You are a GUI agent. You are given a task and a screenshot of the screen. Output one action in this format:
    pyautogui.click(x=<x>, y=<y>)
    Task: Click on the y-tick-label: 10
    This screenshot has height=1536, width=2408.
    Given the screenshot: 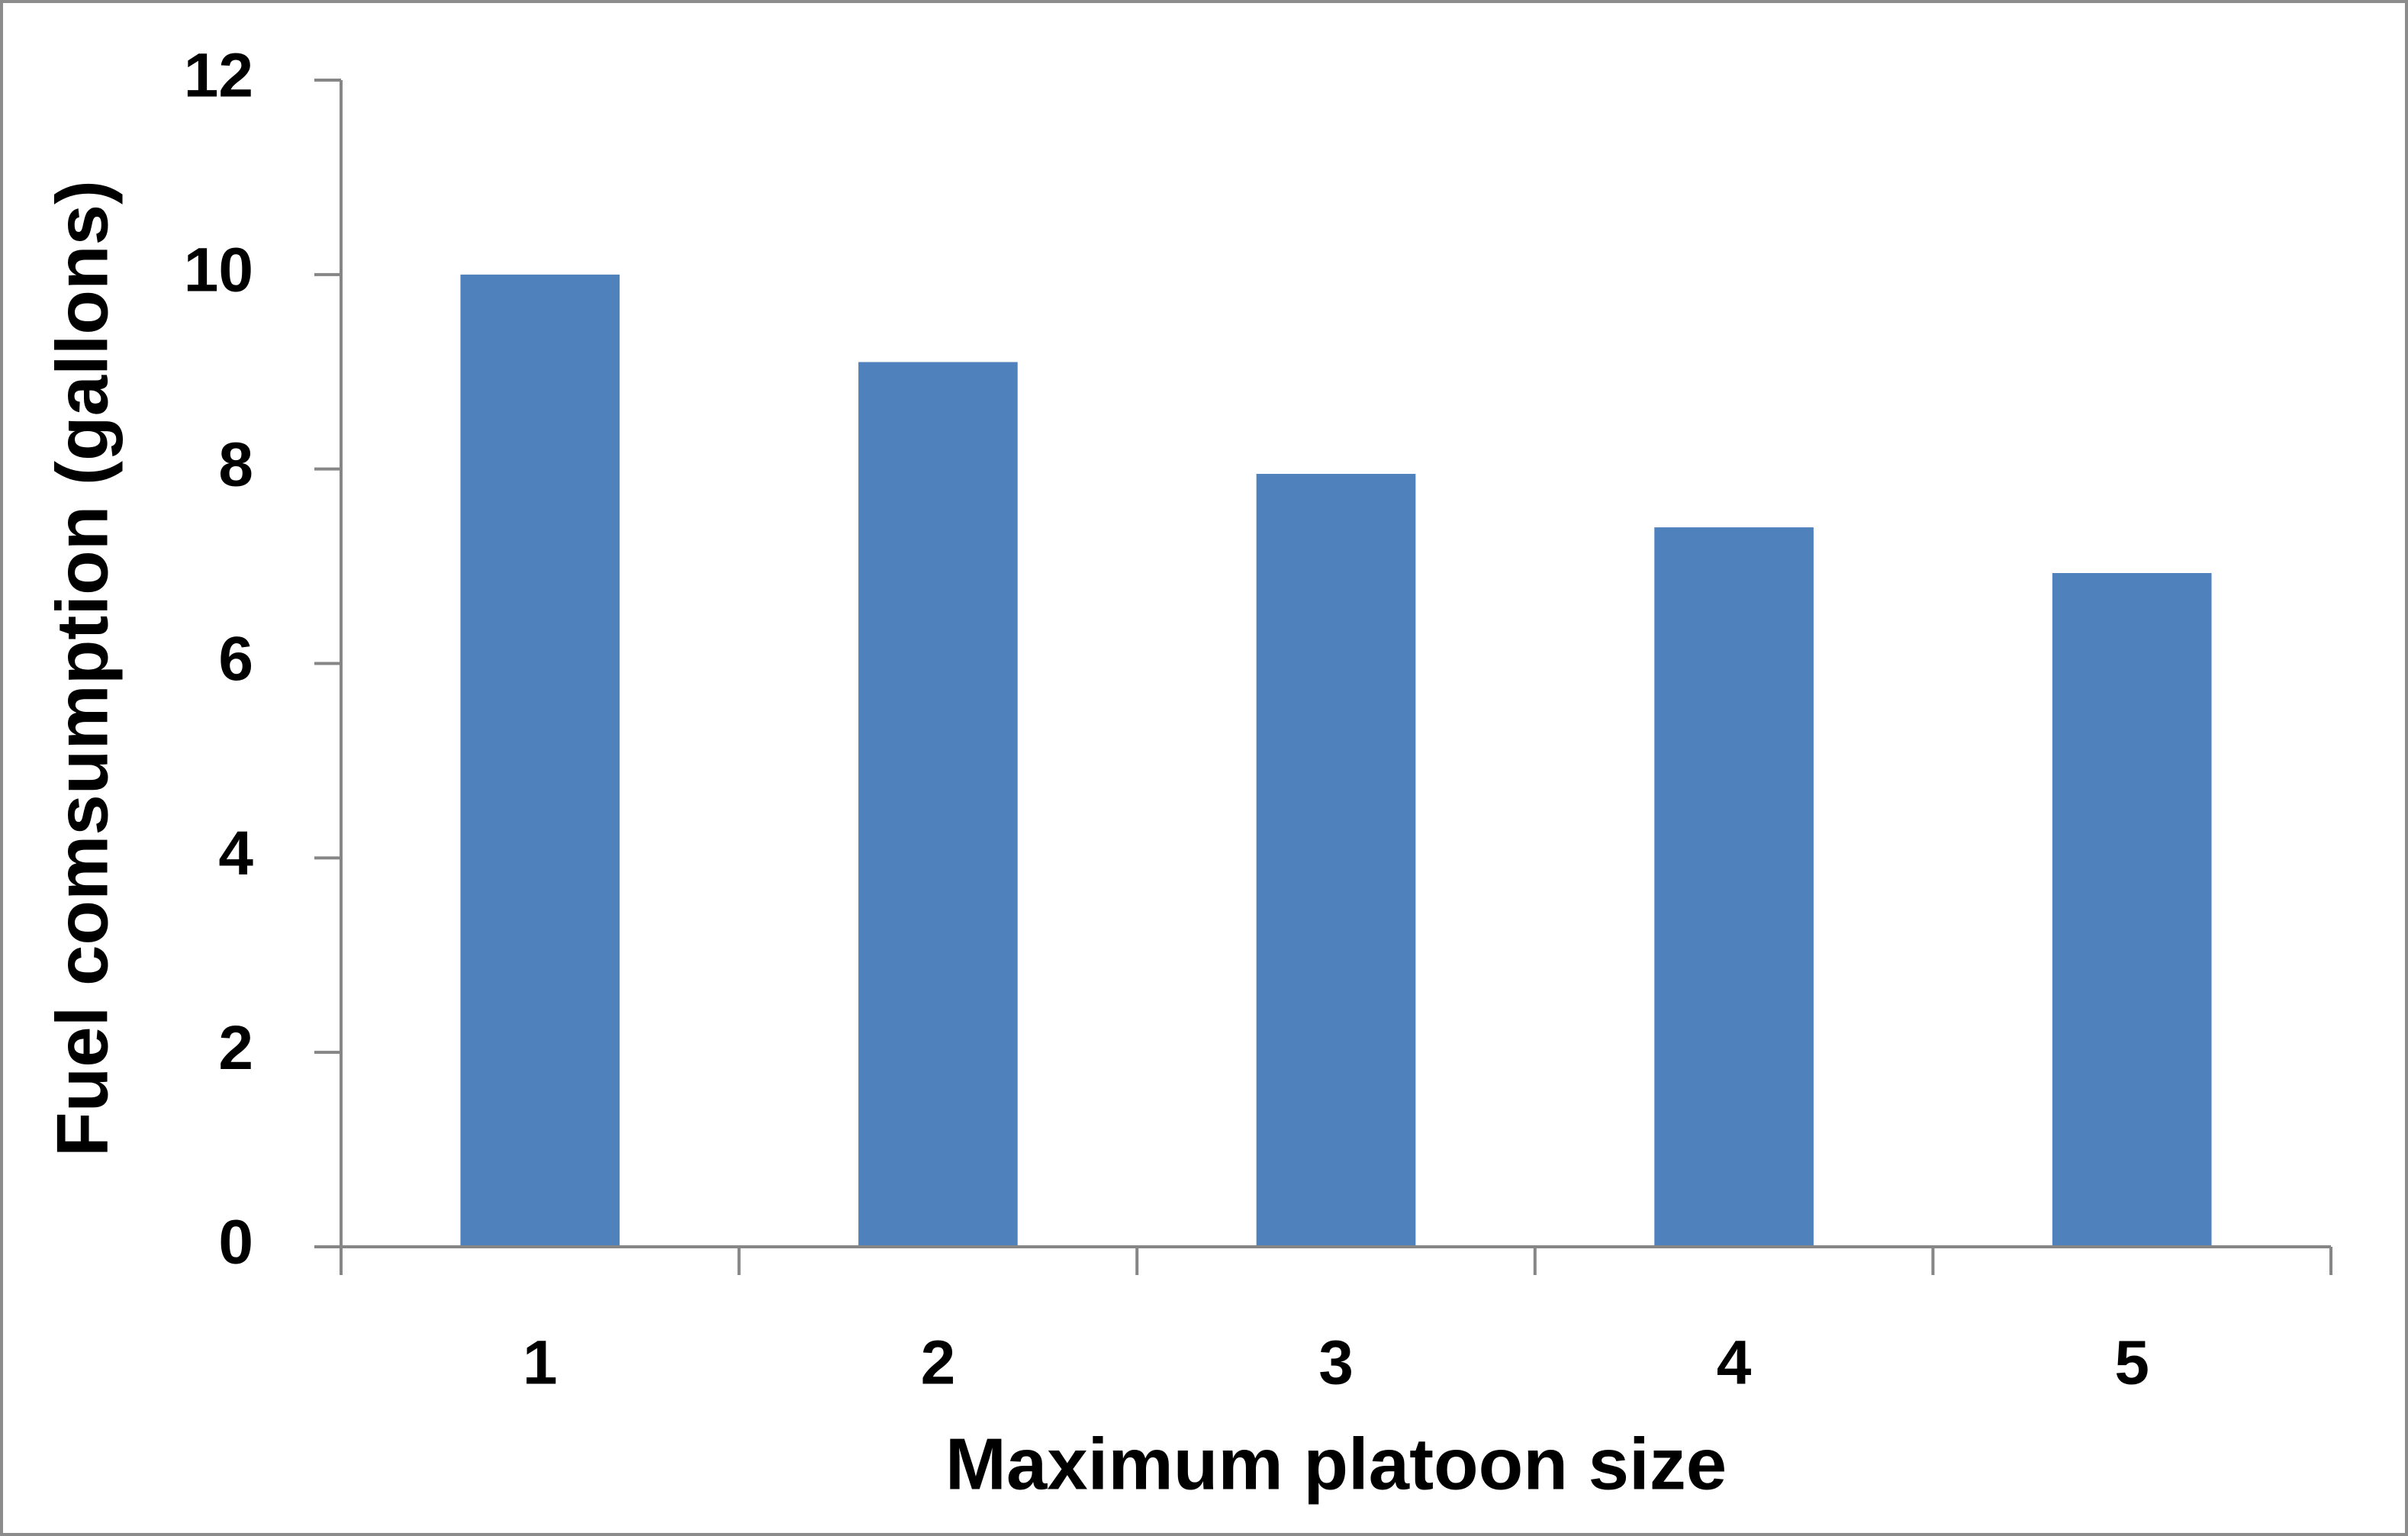 What is the action you would take?
    pyautogui.click(x=218, y=269)
    